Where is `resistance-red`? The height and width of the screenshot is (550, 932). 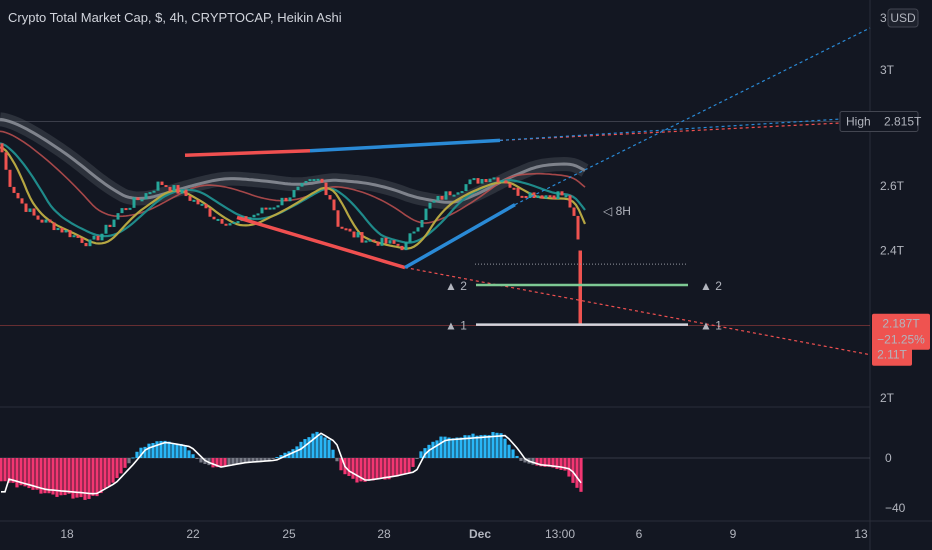
resistance-red is located at coordinates (247, 153).